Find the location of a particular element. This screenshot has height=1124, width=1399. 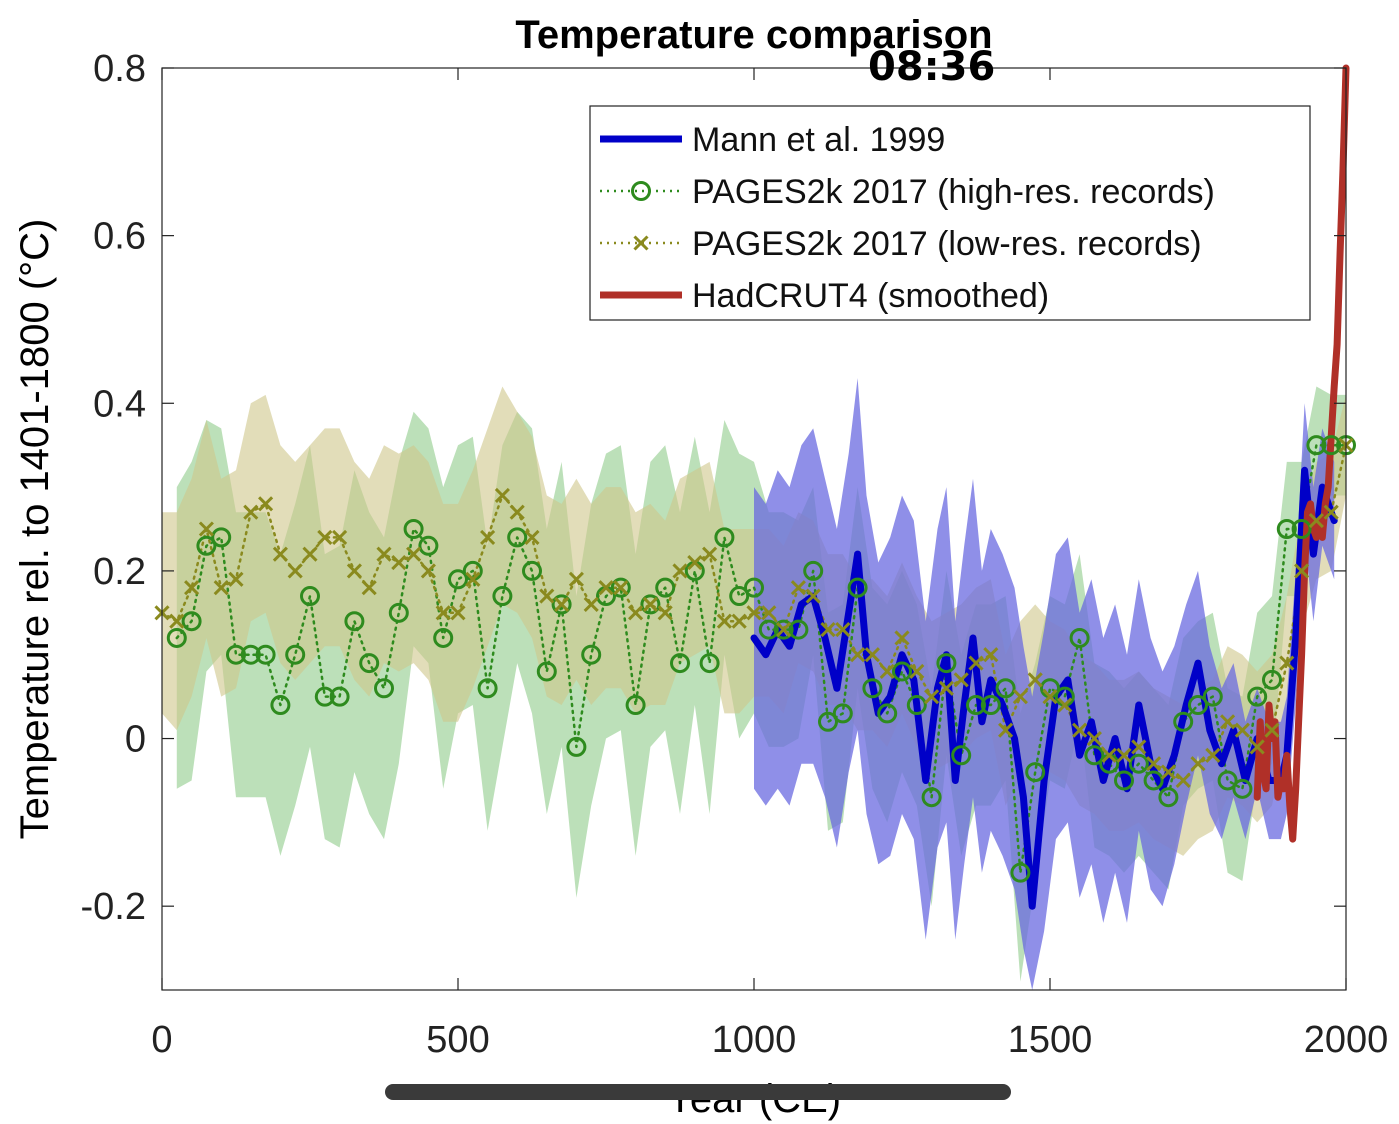

legend-entry: HadCRUT4 (smoothed) is located at coordinates (870, 296).